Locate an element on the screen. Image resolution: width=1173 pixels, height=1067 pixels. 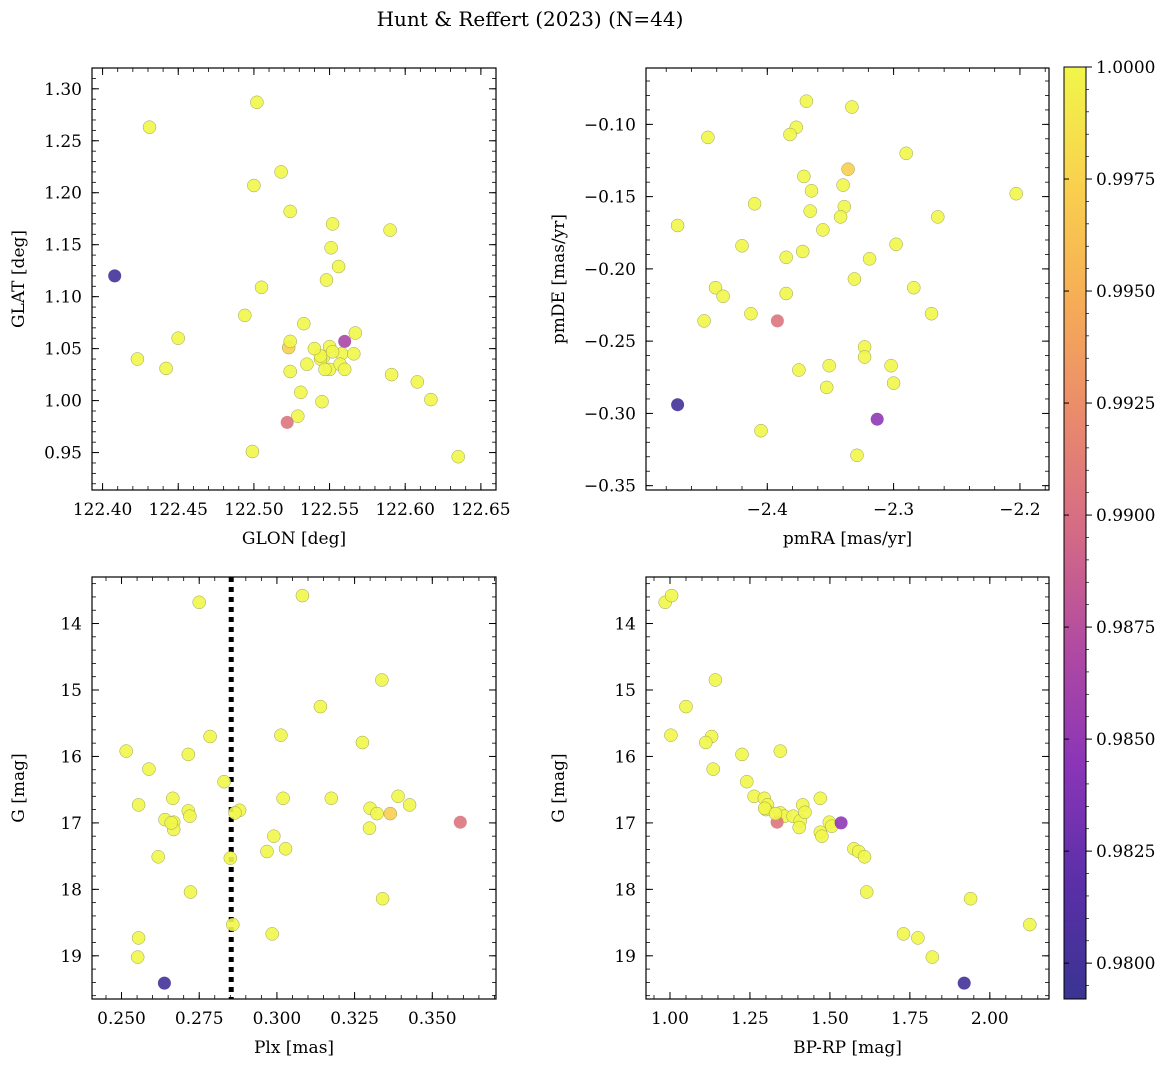
axes-frame is located at coordinates (847, 279).